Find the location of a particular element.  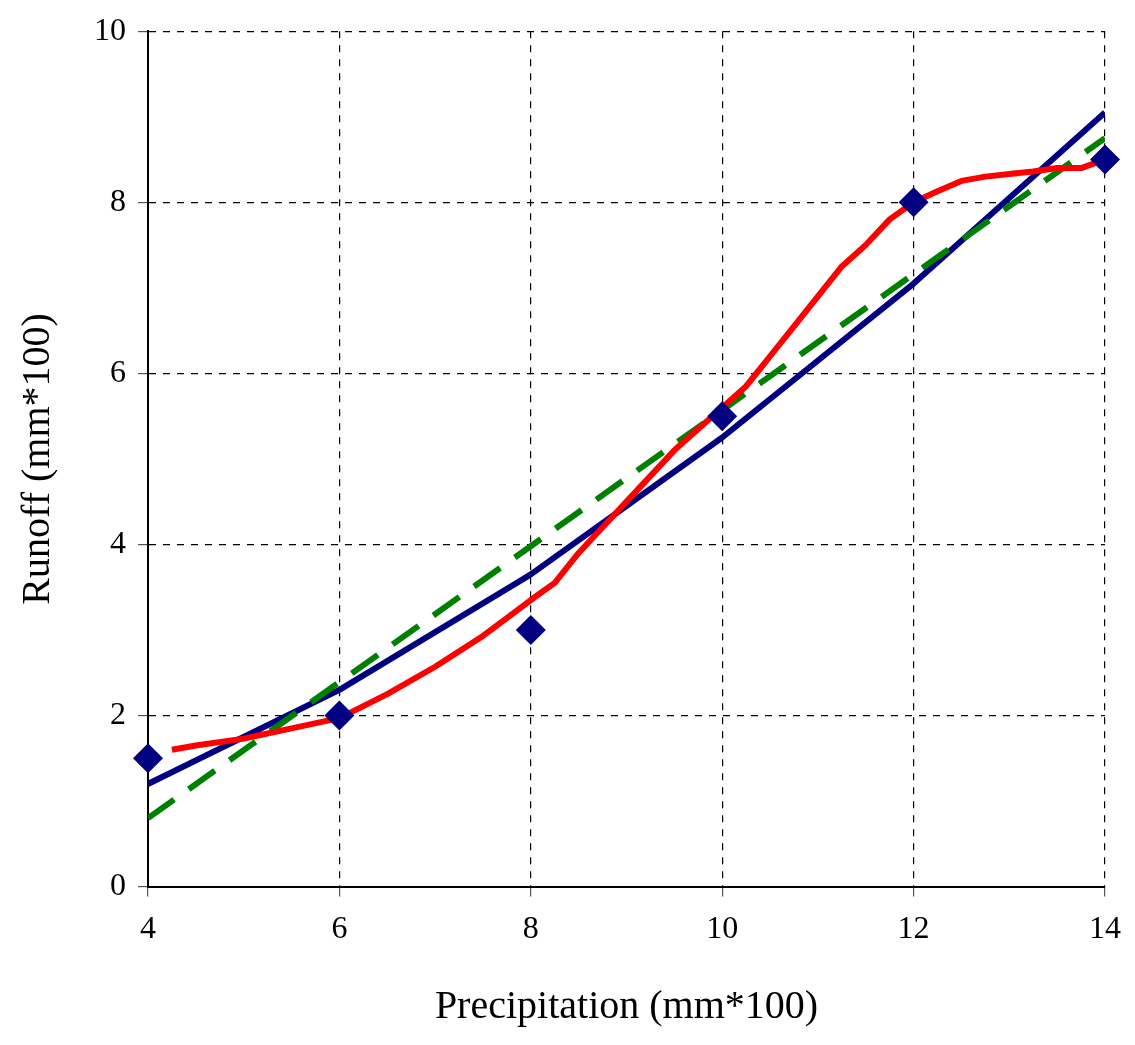

x-axis-title: Precipitation (mm*100) is located at coordinates (626, 1004).